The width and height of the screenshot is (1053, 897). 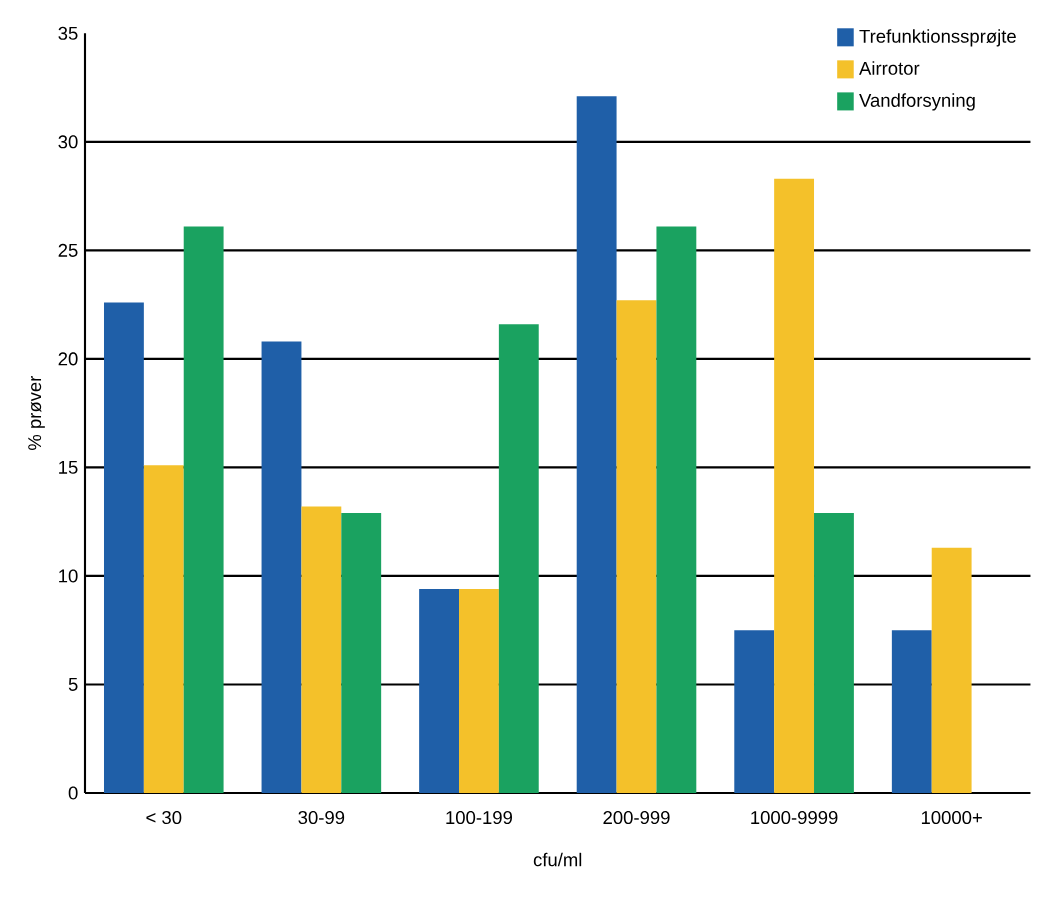 What do you see at coordinates (636, 817) in the screenshot?
I see `x-tick-label: 200-999` at bounding box center [636, 817].